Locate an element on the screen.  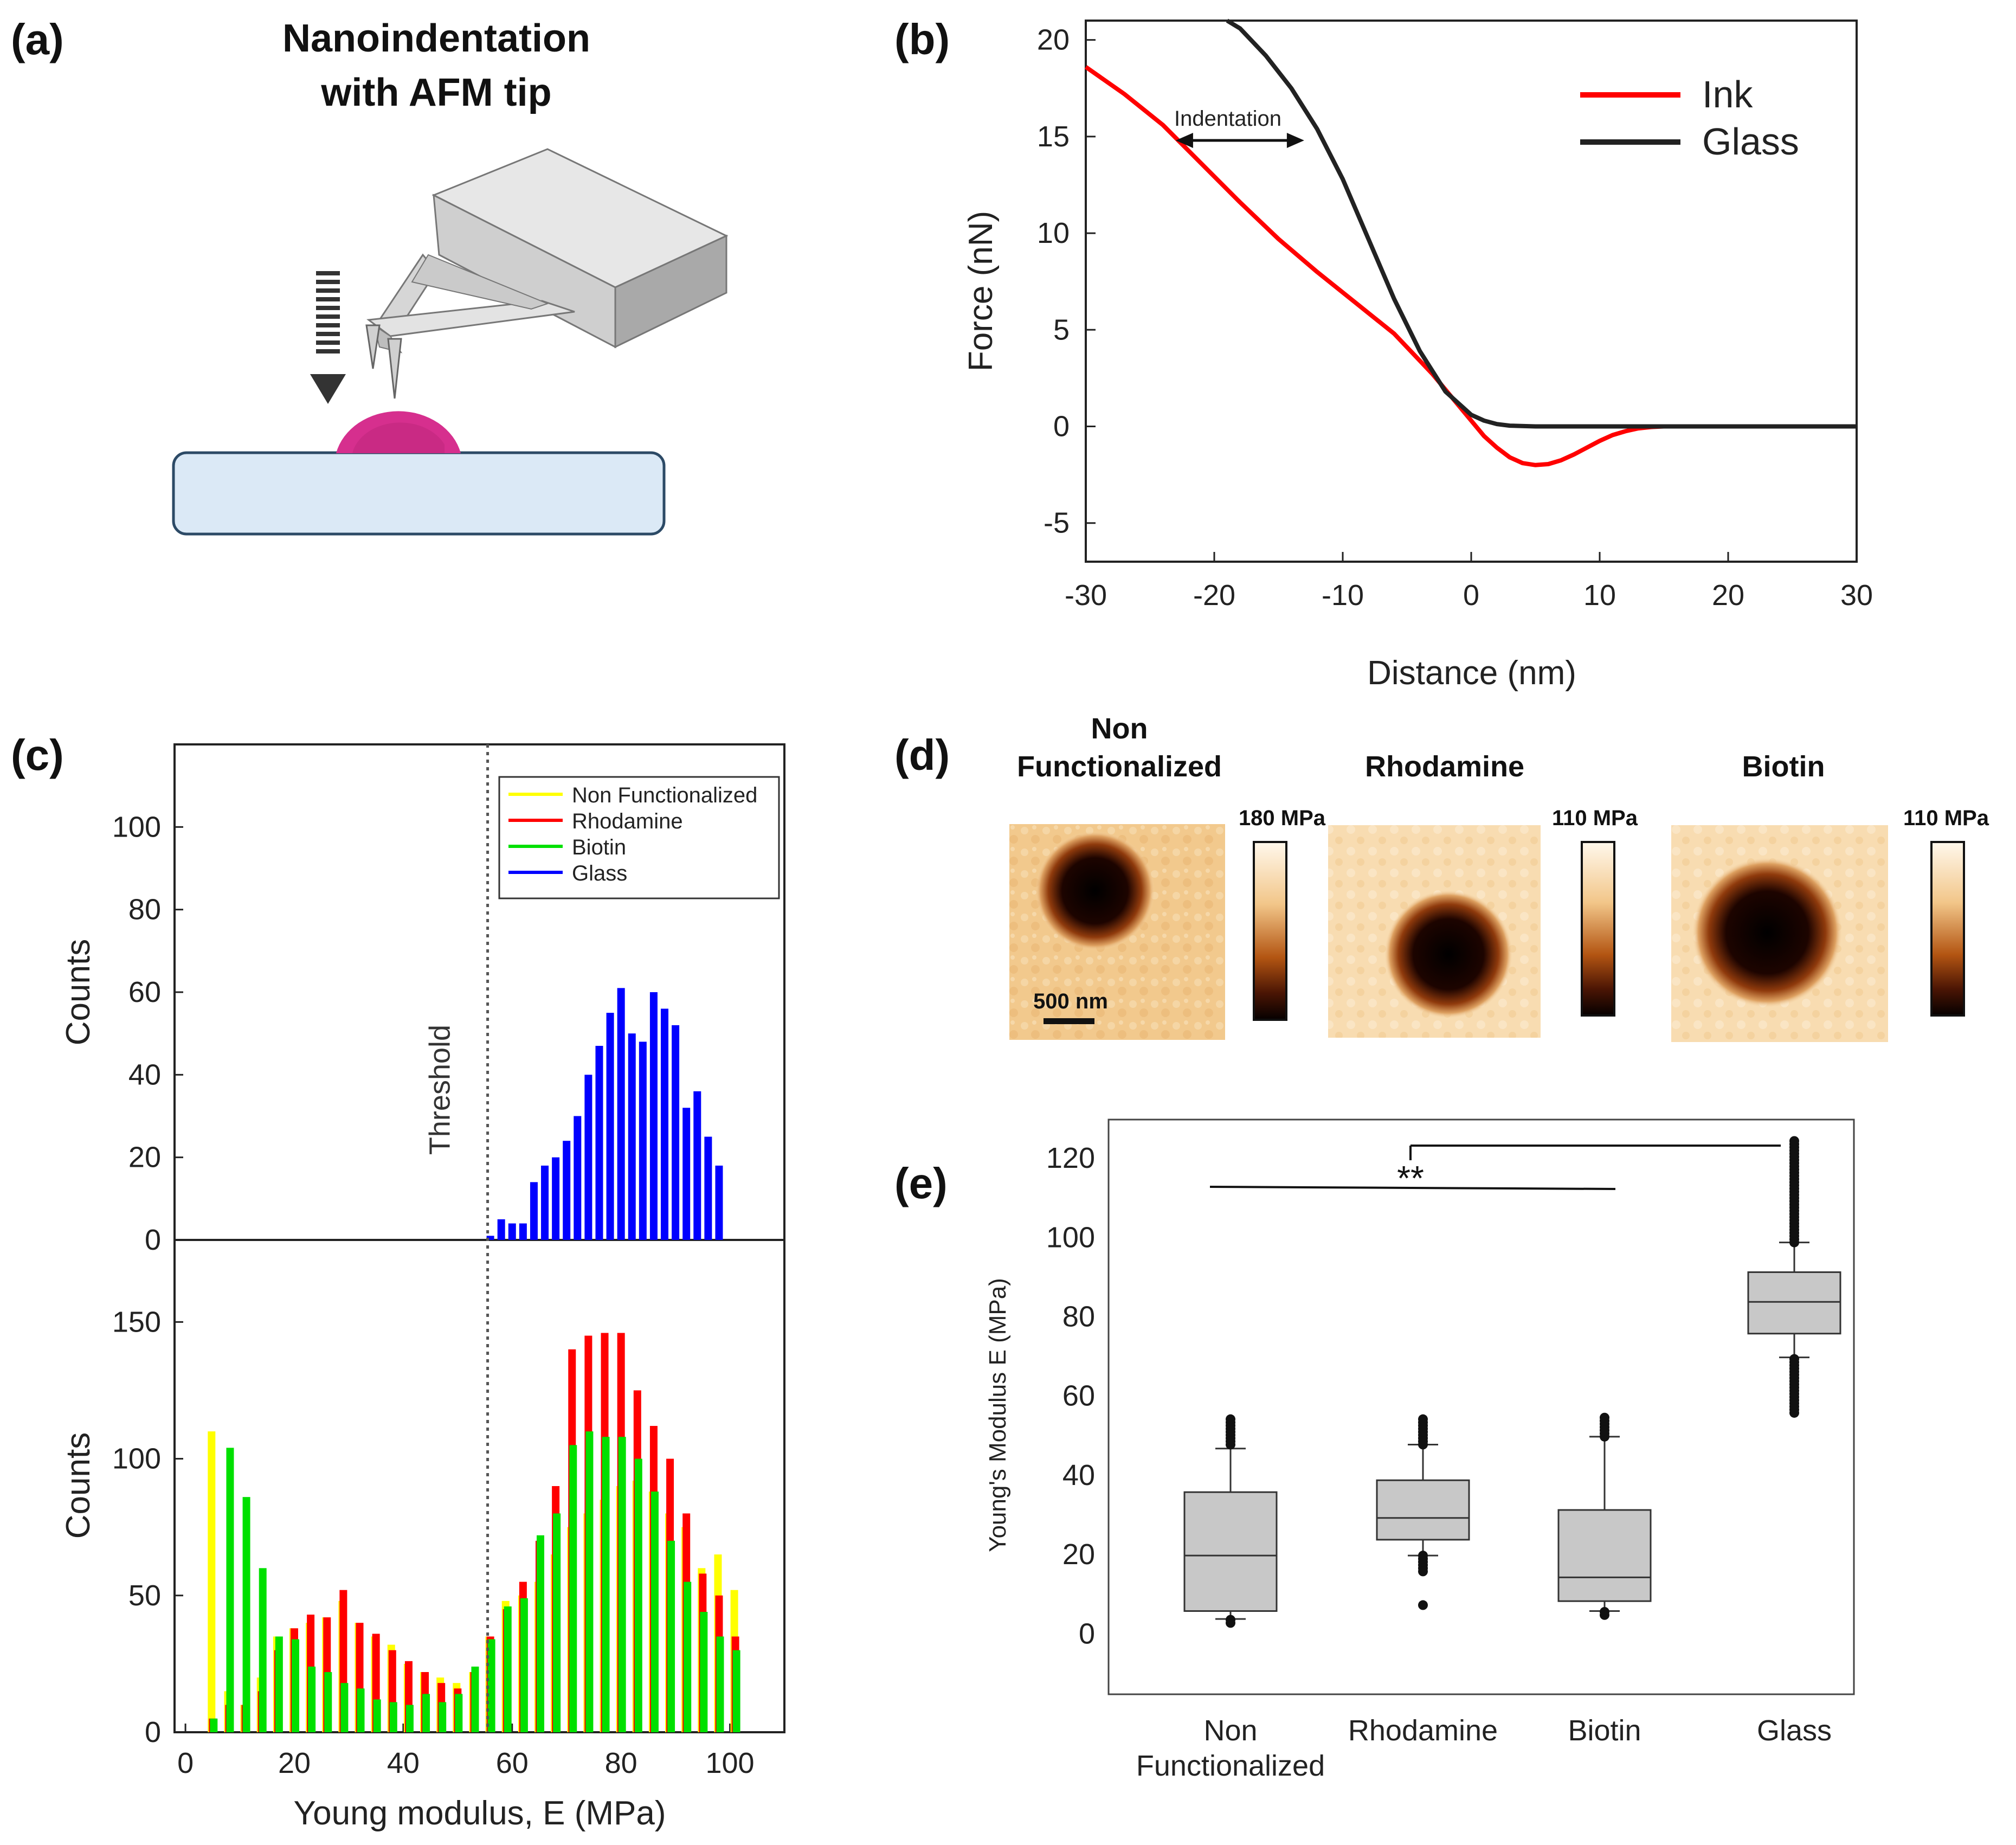
scalebar-label: 500 nm is located at coordinates (1070, 1001).